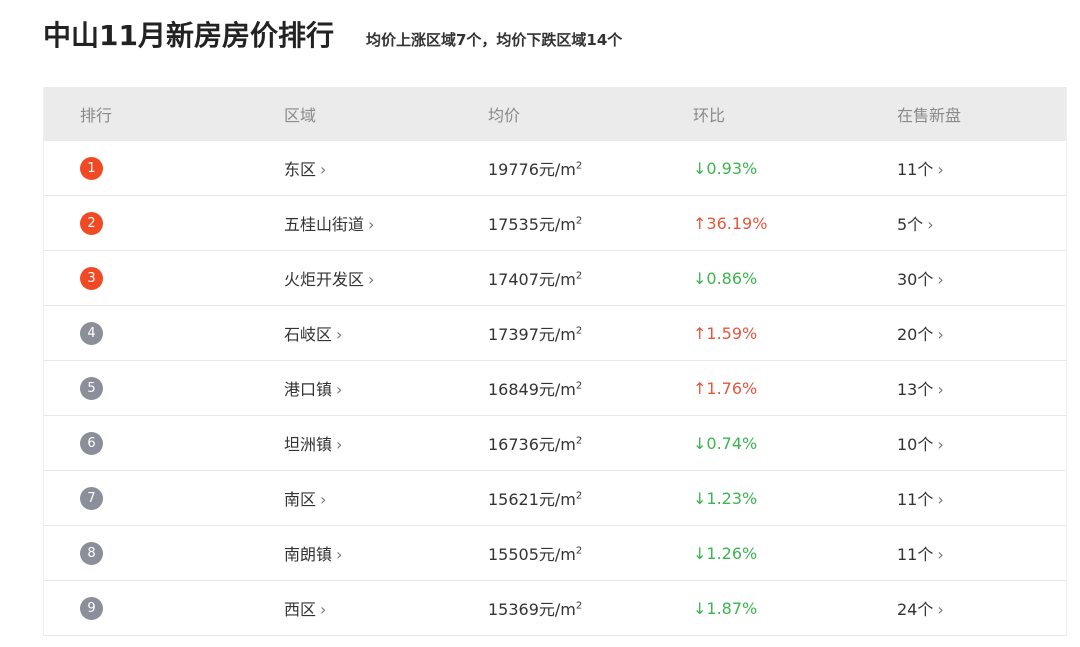 The height and width of the screenshot is (647, 1080). Describe the element at coordinates (590, 333) in the screenshot. I see `price-cell: 17397元/m2` at that location.